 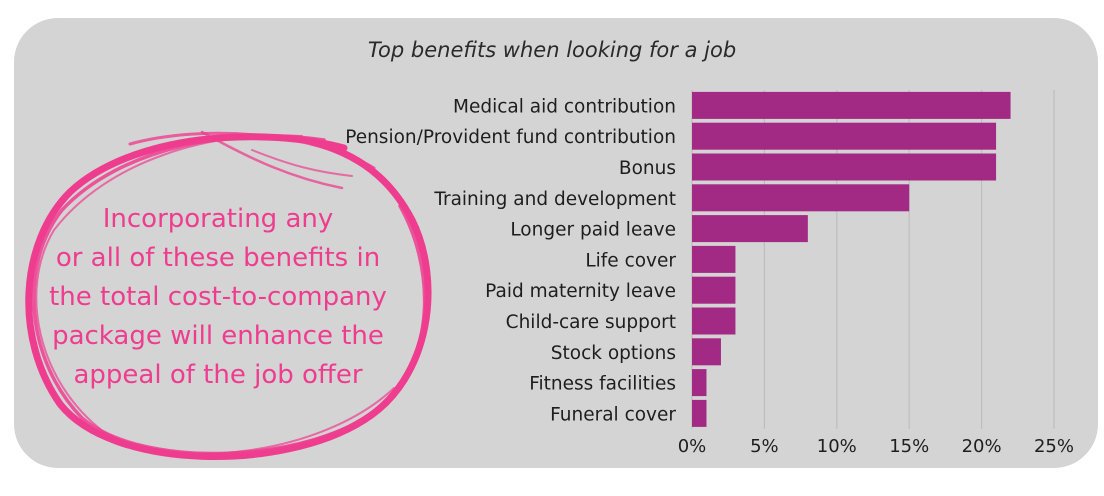 I want to click on callout-line: the total cost-to-company, so click(x=218, y=297).